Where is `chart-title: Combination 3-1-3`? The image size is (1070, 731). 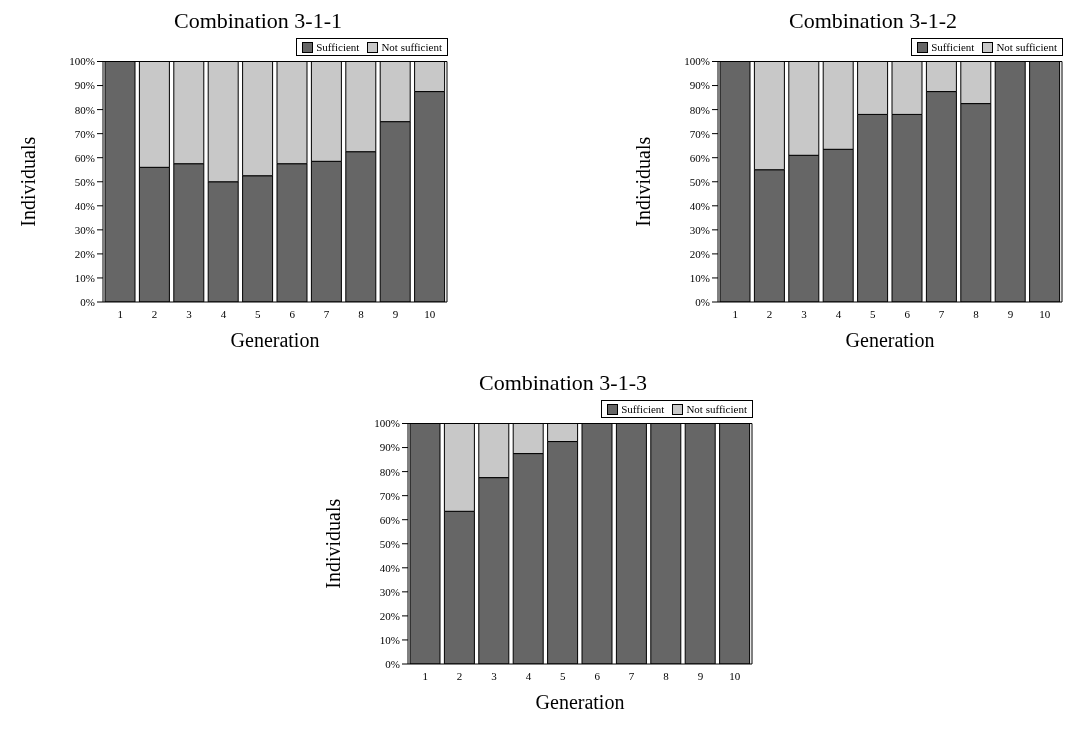 chart-title: Combination 3-1-3 is located at coordinates (562, 383).